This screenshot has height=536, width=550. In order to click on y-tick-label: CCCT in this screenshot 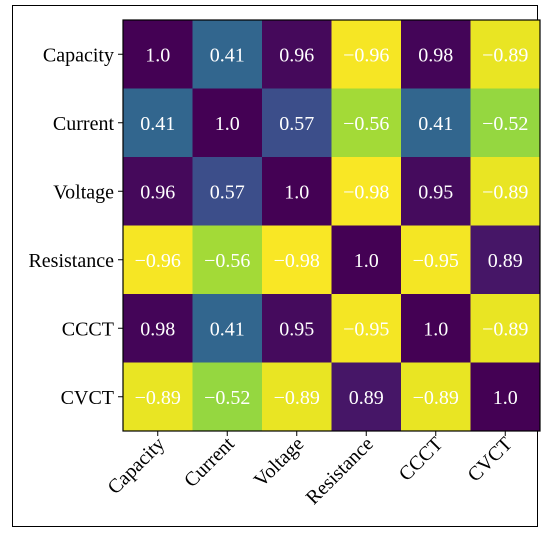, I will do `click(88, 329)`.